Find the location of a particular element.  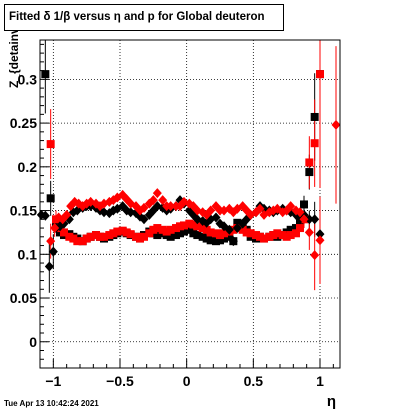

y-tick-label: 0.25 is located at coordinates (23, 123).